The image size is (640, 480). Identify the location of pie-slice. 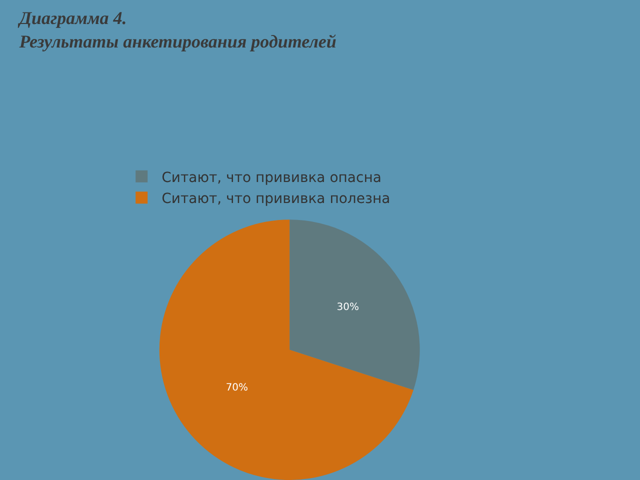
(355, 305).